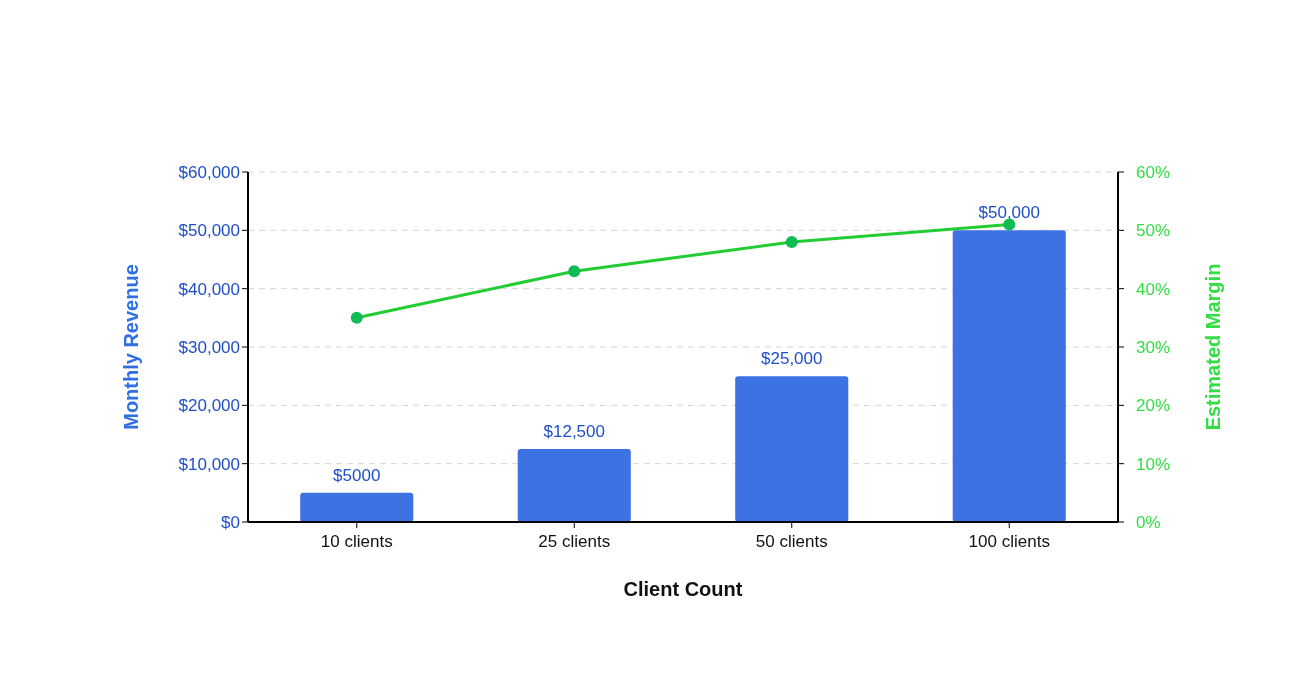  Describe the element at coordinates (1153, 347) in the screenshot. I see `y2-tick-label: 30%` at that location.